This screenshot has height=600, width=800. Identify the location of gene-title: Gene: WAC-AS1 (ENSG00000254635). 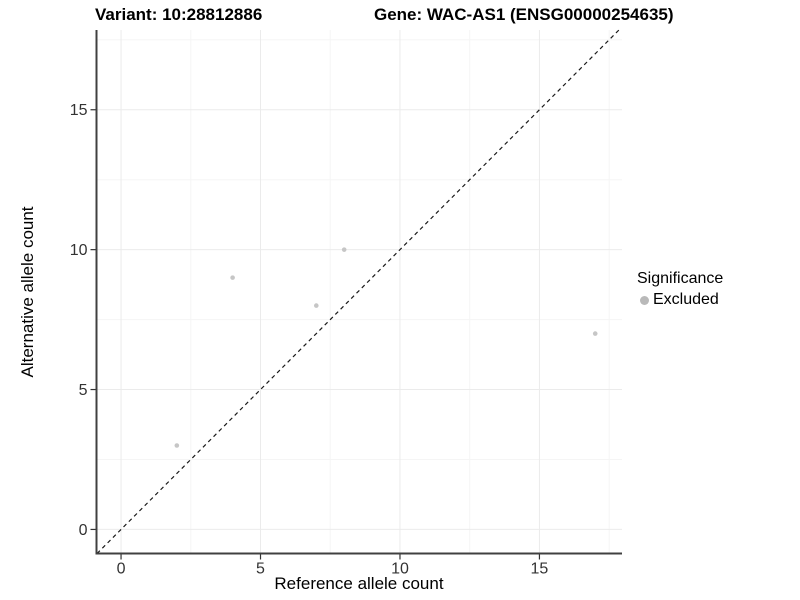
(524, 14).